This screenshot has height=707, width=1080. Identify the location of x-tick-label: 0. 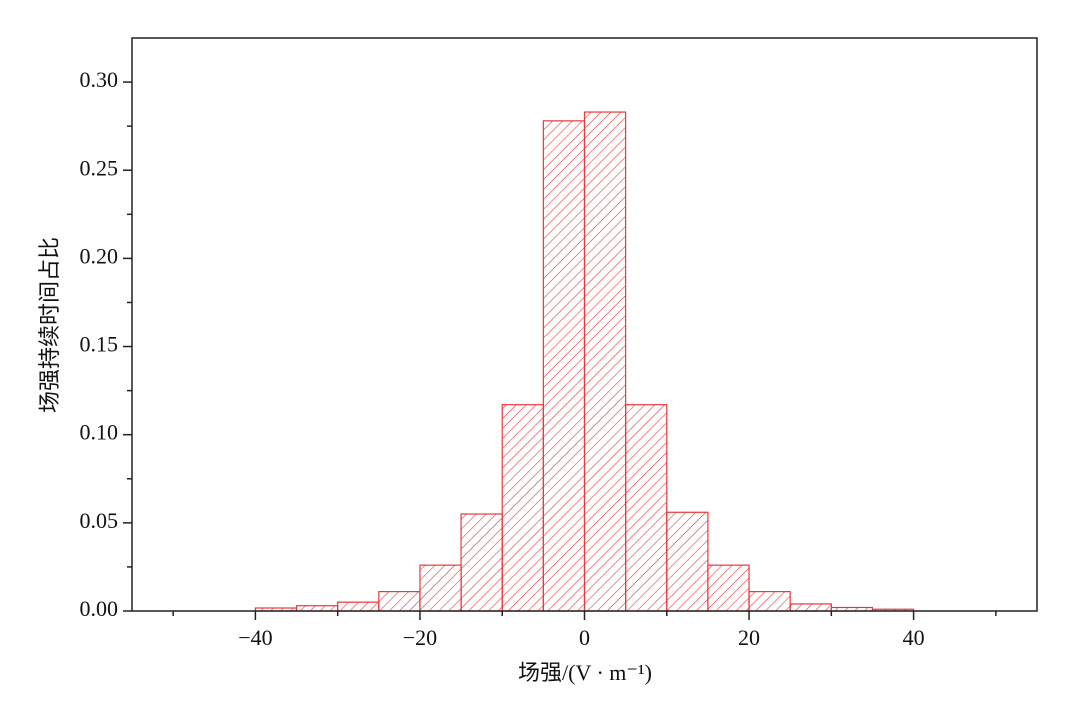
(584, 637).